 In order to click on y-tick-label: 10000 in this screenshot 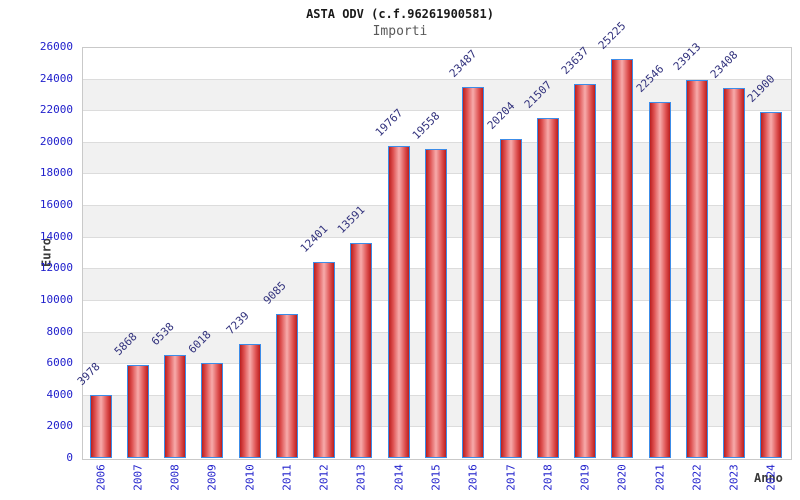, I will do `click(56, 299)`.